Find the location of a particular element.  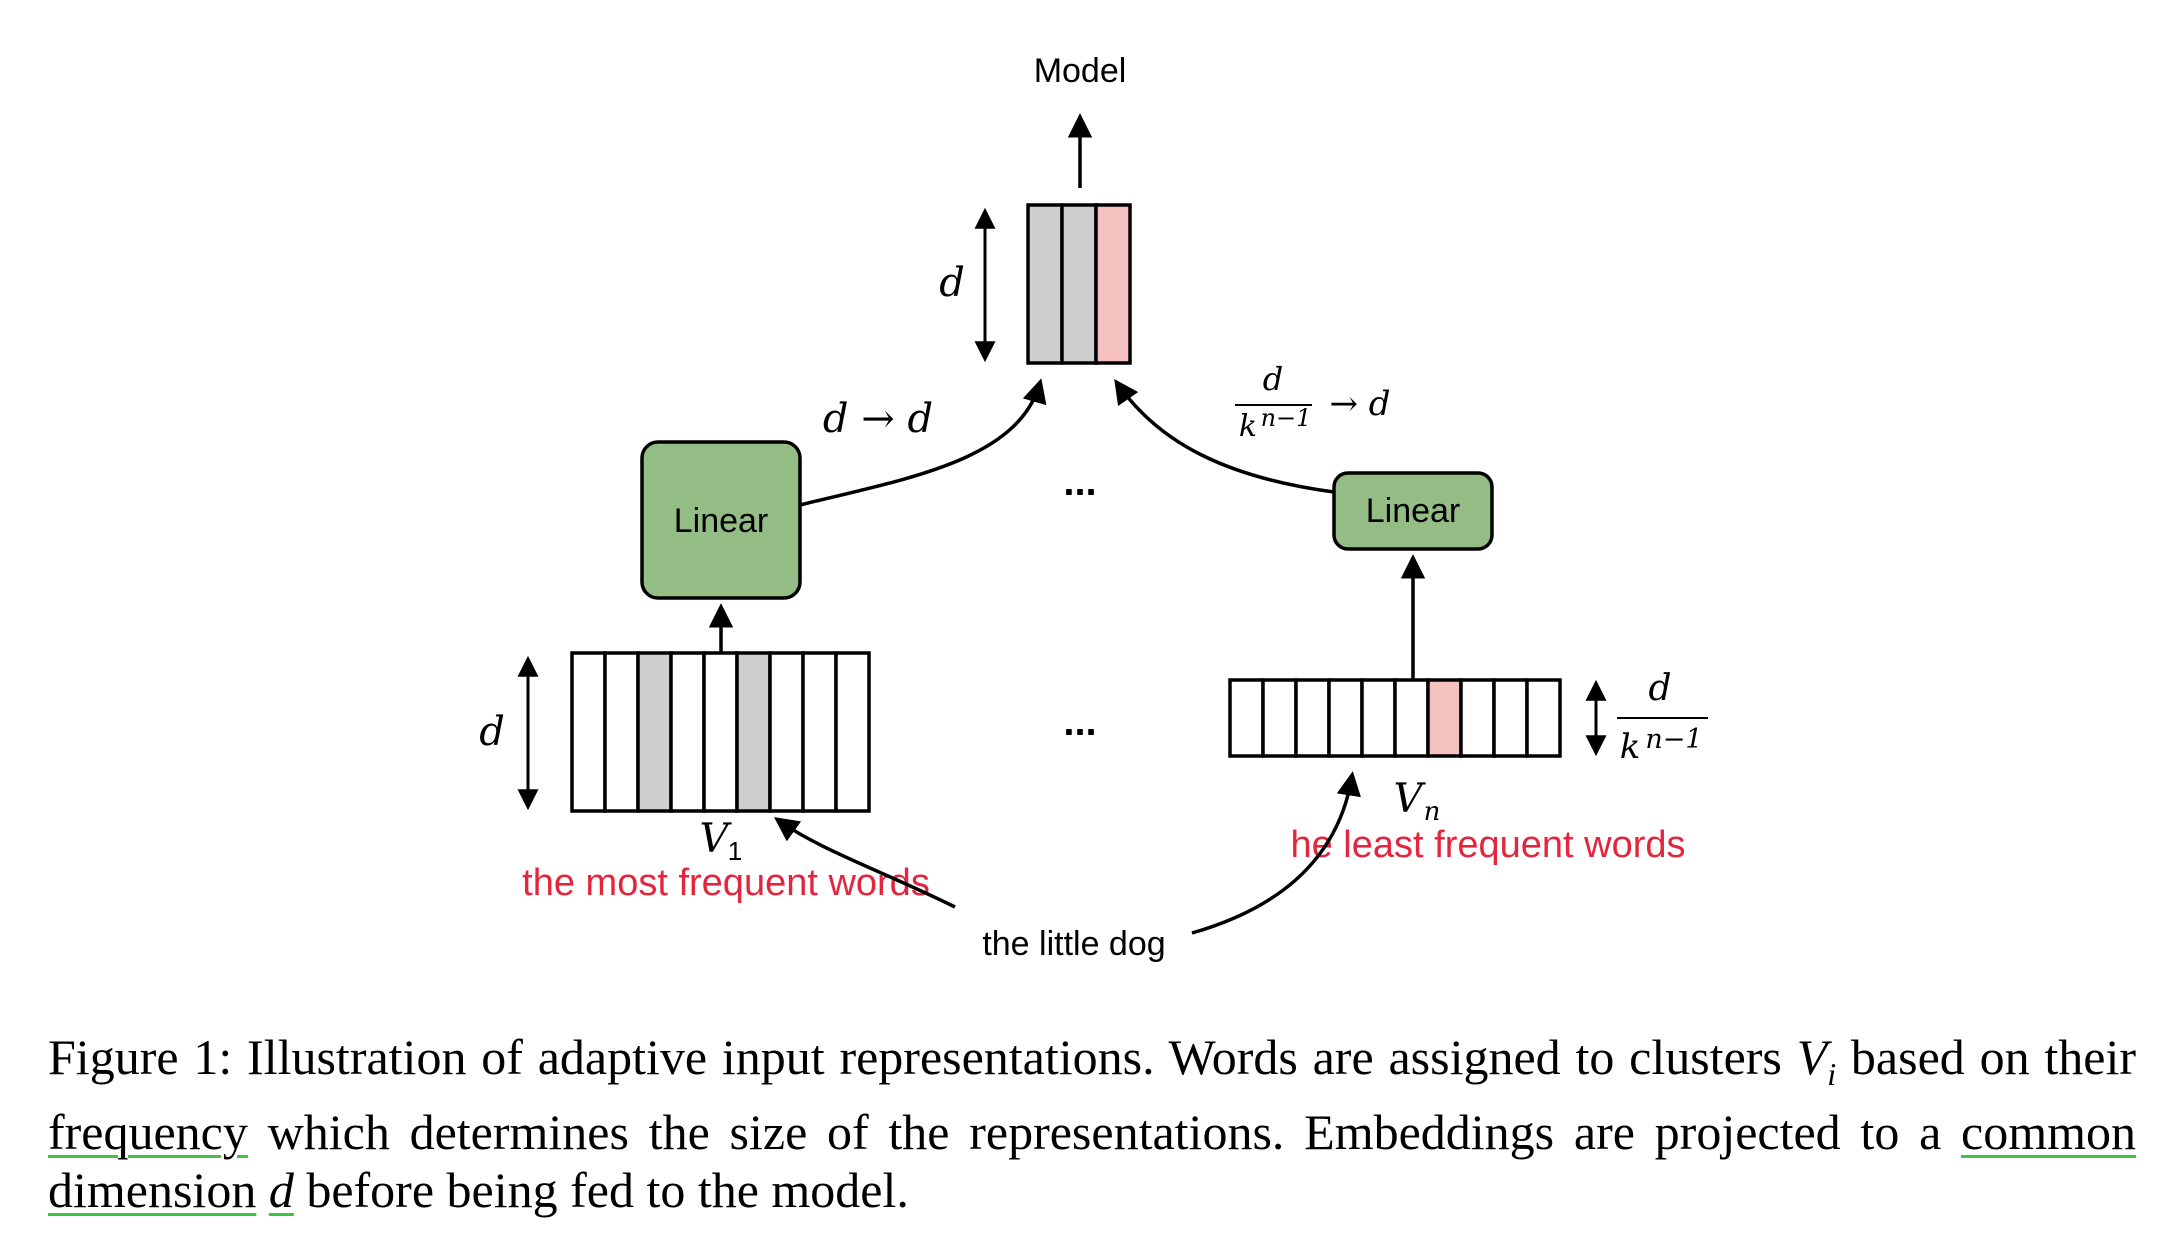

cluster-right-sub: n is located at coordinates (1432, 812).